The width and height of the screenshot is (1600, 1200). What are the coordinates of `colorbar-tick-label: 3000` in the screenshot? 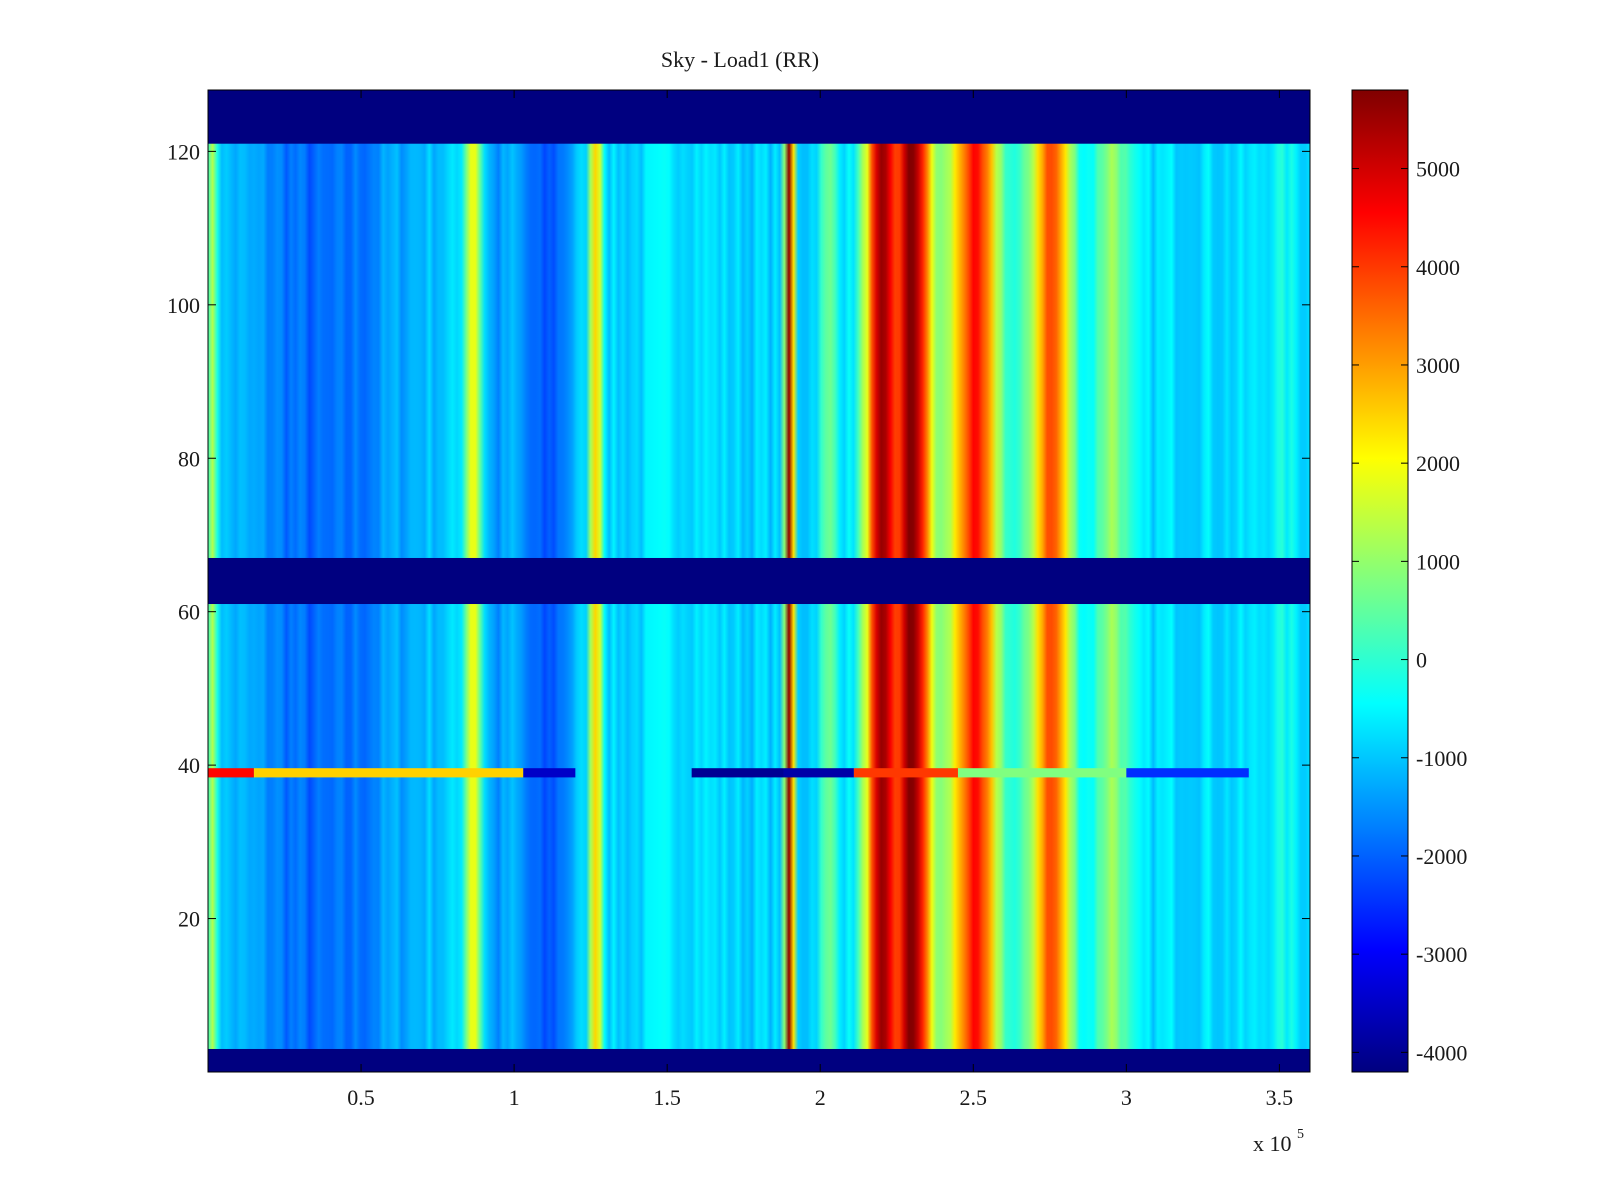 It's located at (1438, 365).